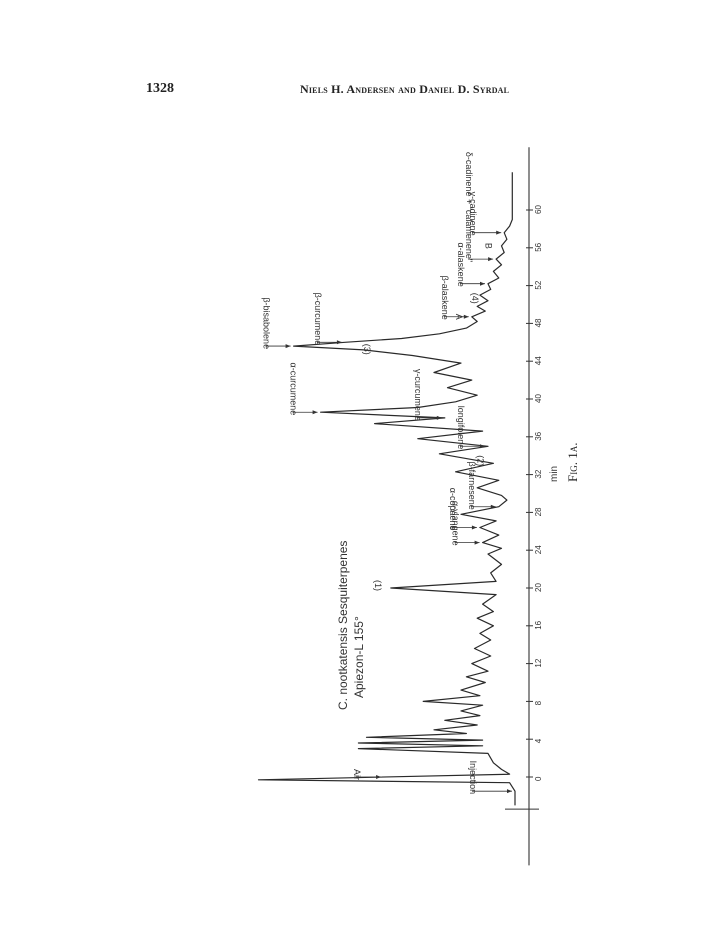 Image resolution: width=725 pixels, height=947 pixels. I want to click on annotation-label: α-curcumene, so click(294, 388).